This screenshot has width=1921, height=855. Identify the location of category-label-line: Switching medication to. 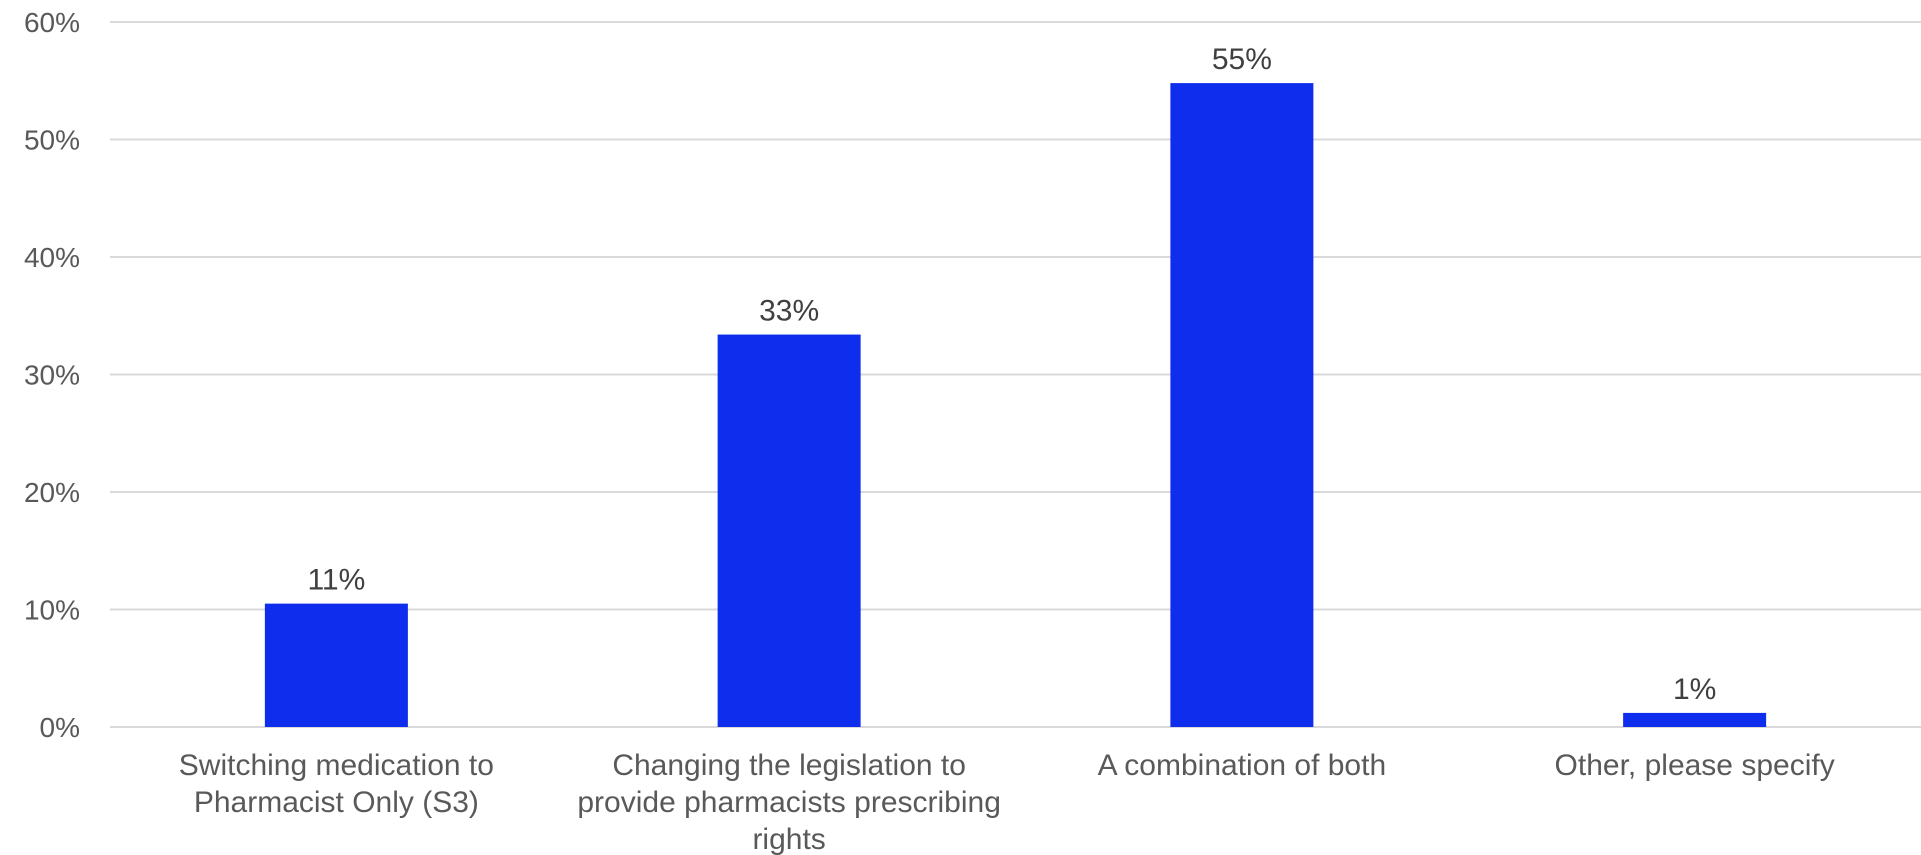
(336, 765).